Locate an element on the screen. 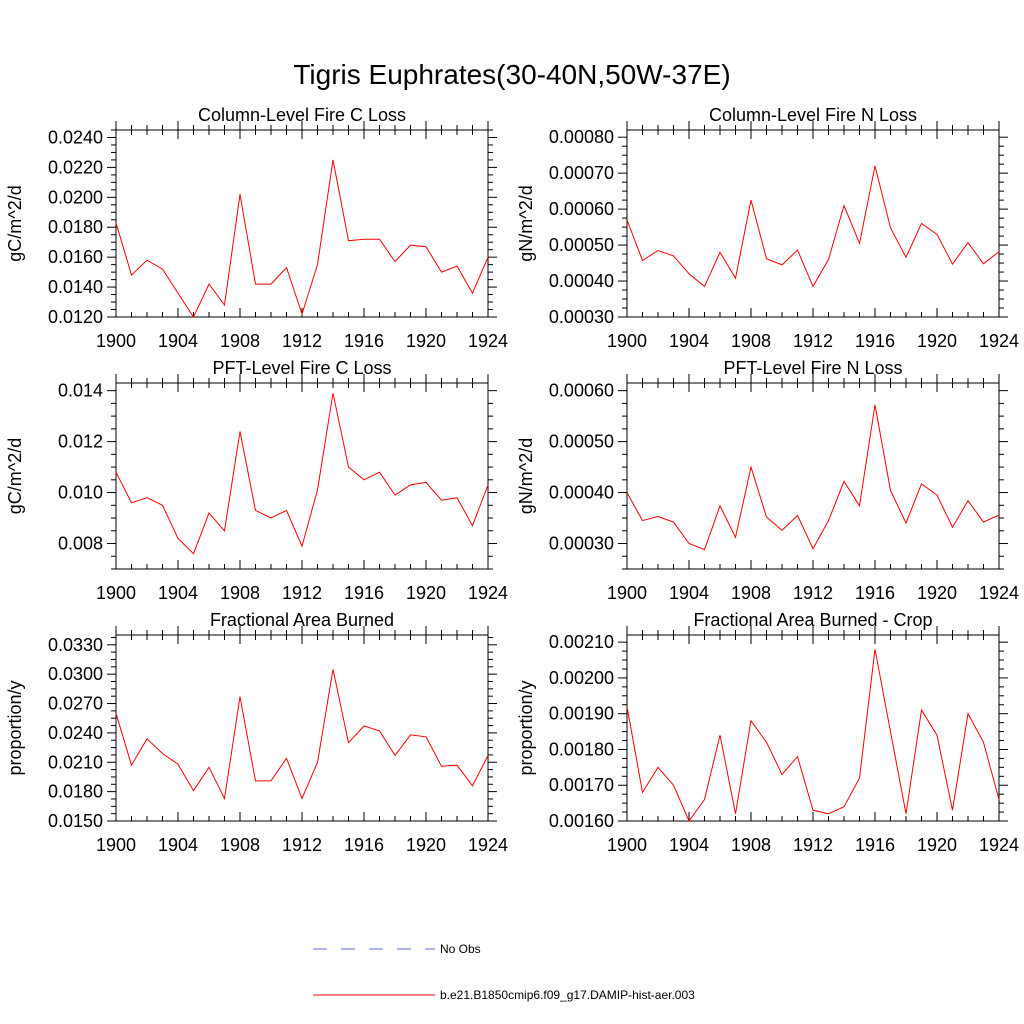  y-tick-label: 0.0150 is located at coordinates (75, 821).